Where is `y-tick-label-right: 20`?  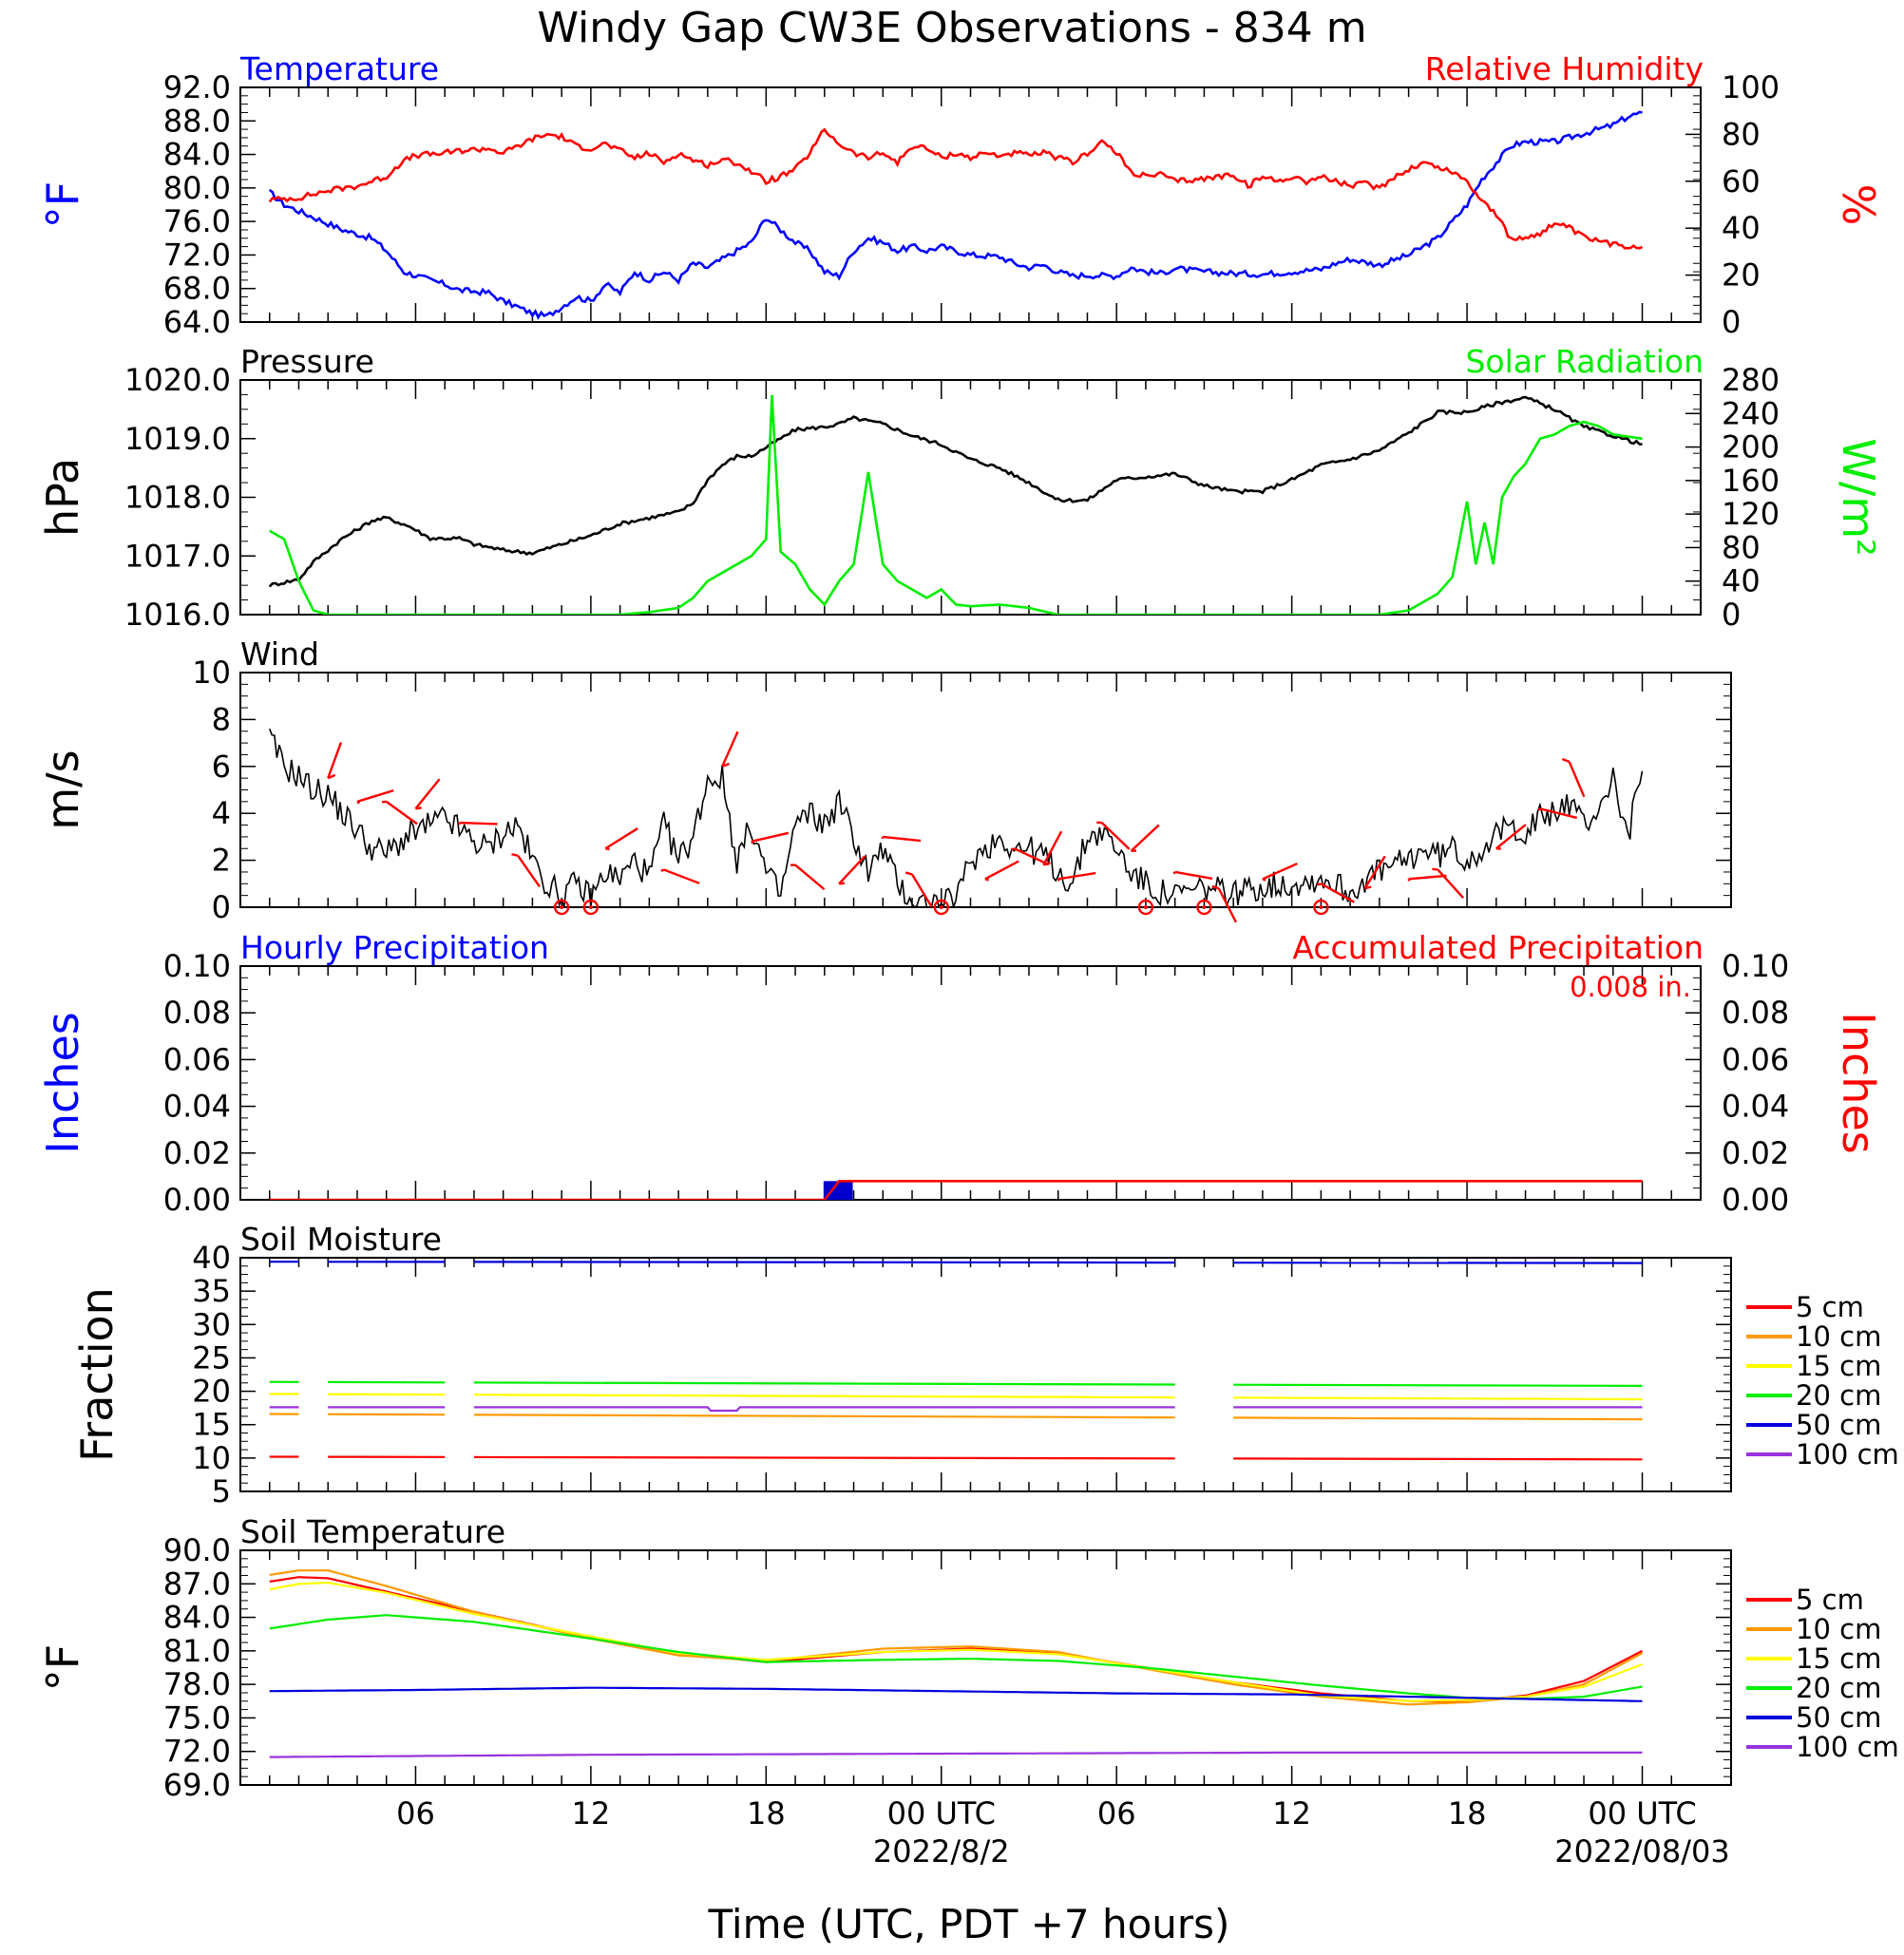
y-tick-label-right: 20 is located at coordinates (1741, 275).